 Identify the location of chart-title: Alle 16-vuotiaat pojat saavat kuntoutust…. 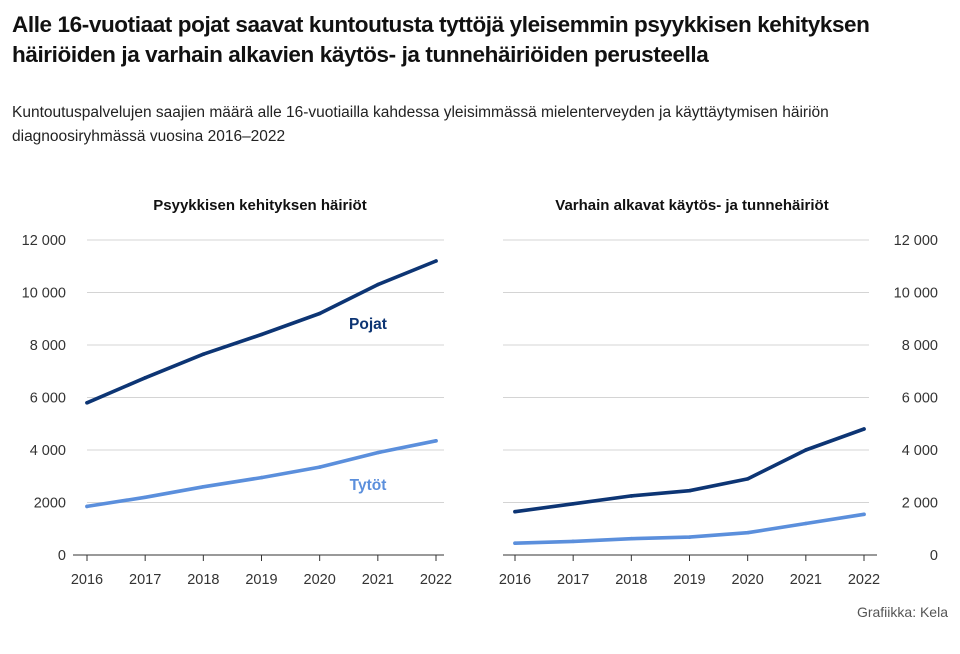
(441, 39).